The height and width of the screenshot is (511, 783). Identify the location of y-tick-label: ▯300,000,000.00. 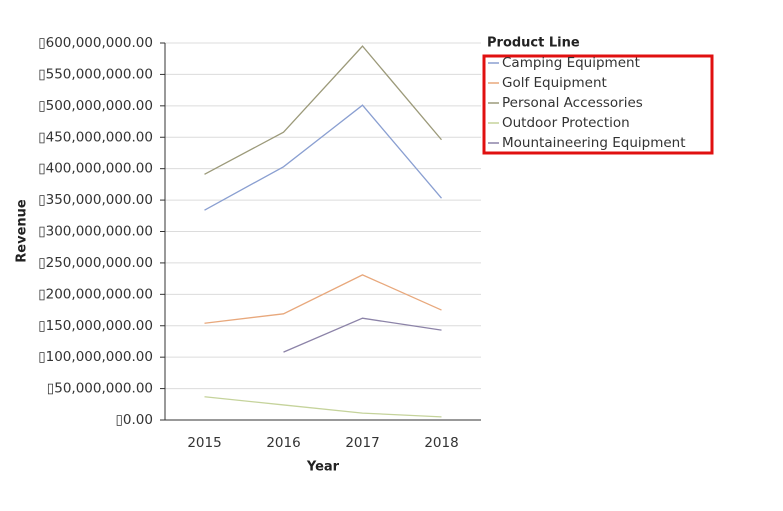
(95, 232).